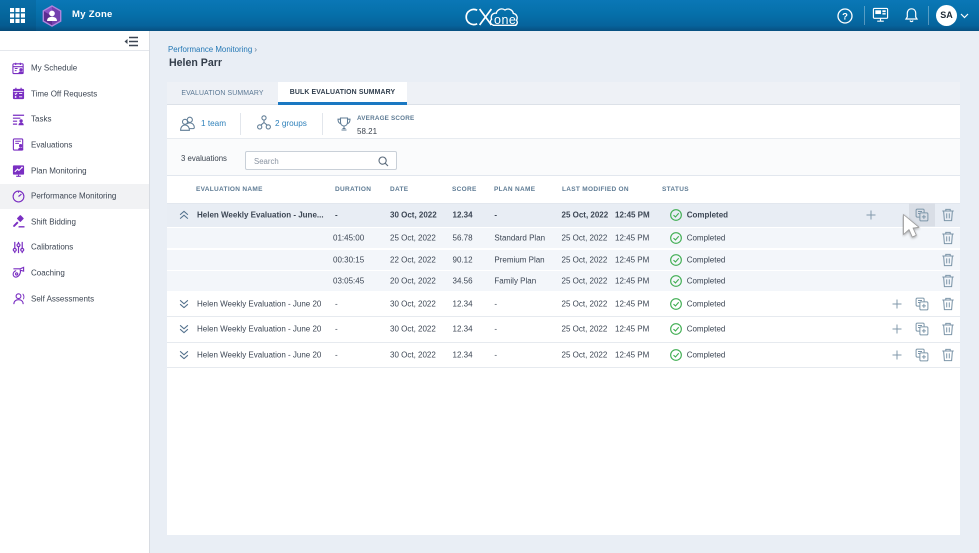  What do you see at coordinates (505, 20) in the screenshot?
I see `svg-text: one` at bounding box center [505, 20].